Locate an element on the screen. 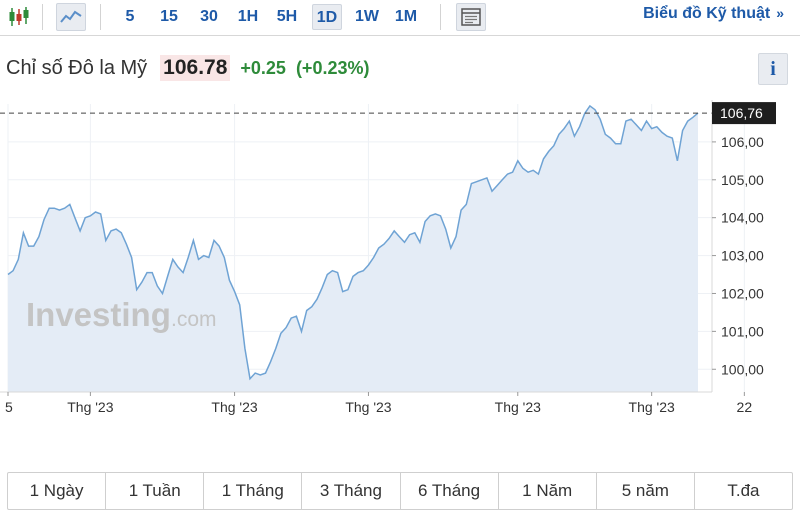 The width and height of the screenshot is (800, 526). x-axis: 5 Thg '23 Thg '23 Thg '23 Thg '23 Thg '23 22 is located at coordinates (376, 403).